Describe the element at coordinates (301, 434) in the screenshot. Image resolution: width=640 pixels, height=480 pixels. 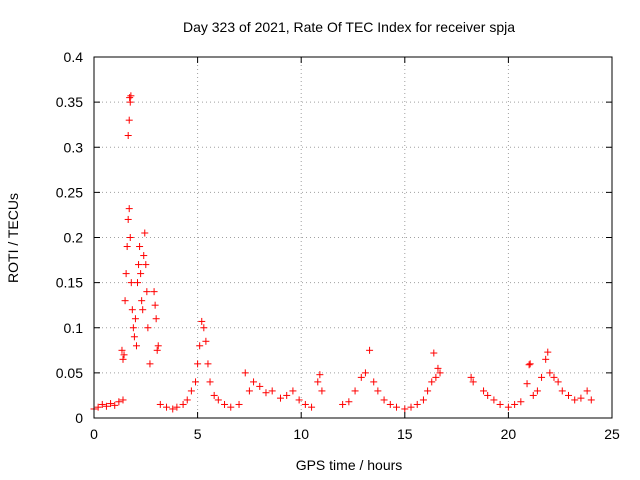
I see `x-tick-label: 10` at that location.